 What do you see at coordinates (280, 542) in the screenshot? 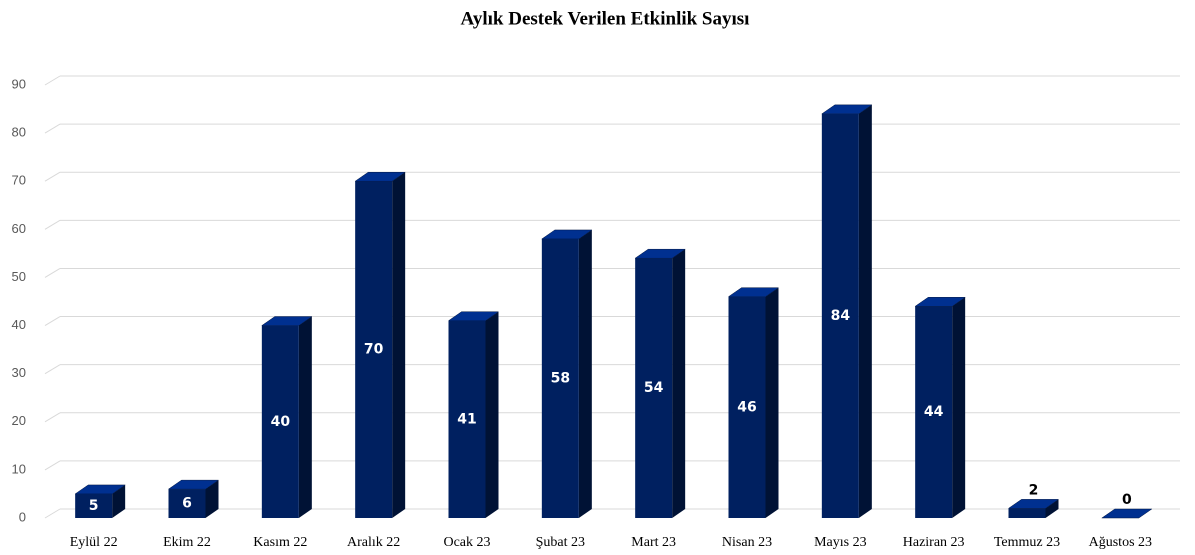
I see `x-tick-label: Kasım 22` at bounding box center [280, 542].